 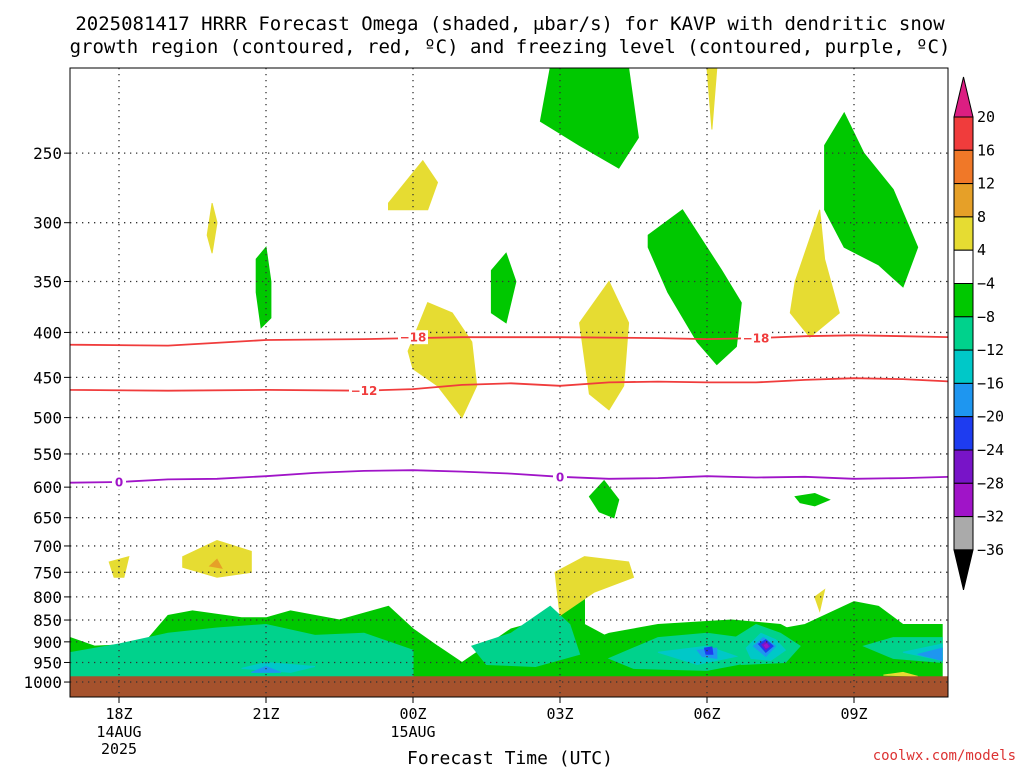 What do you see at coordinates (47, 454) in the screenshot?
I see `y-tick-label: 550` at bounding box center [47, 454].